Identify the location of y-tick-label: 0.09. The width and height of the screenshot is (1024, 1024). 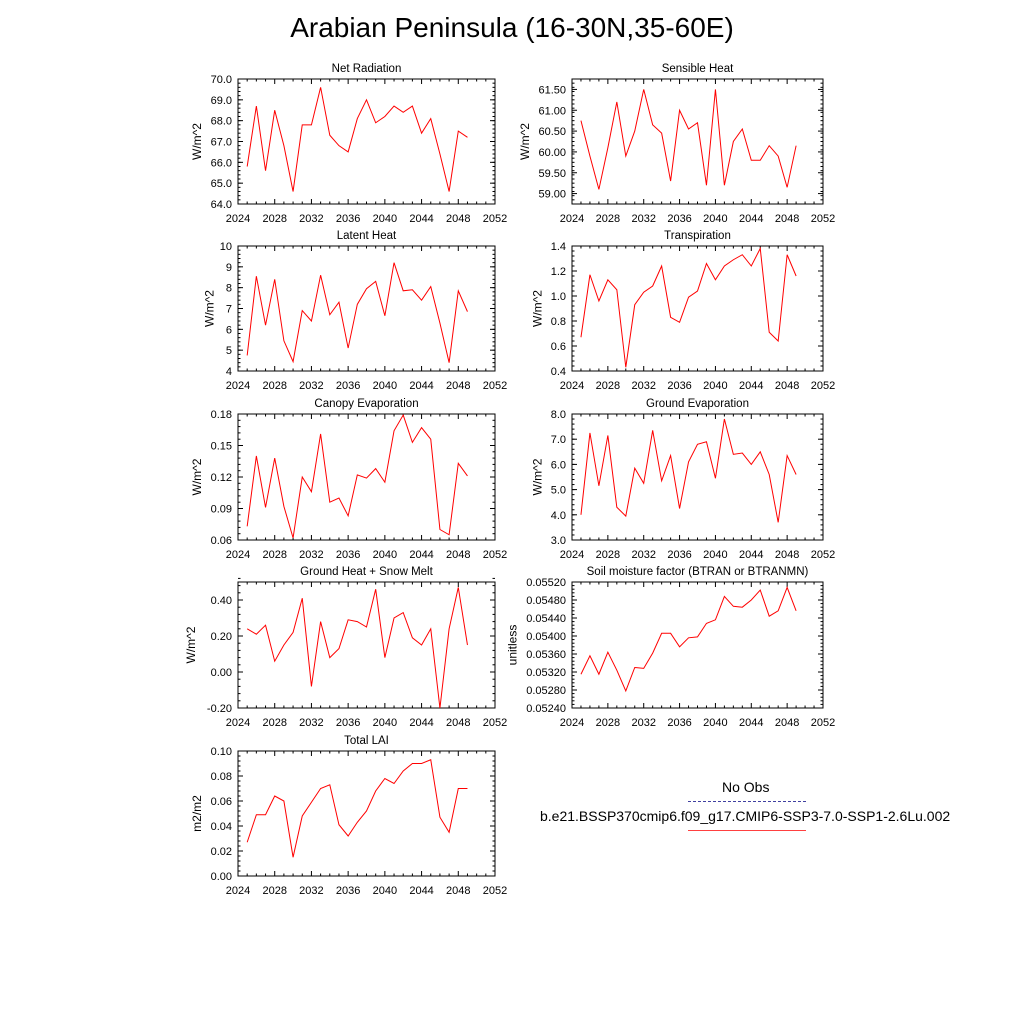
(221, 510).